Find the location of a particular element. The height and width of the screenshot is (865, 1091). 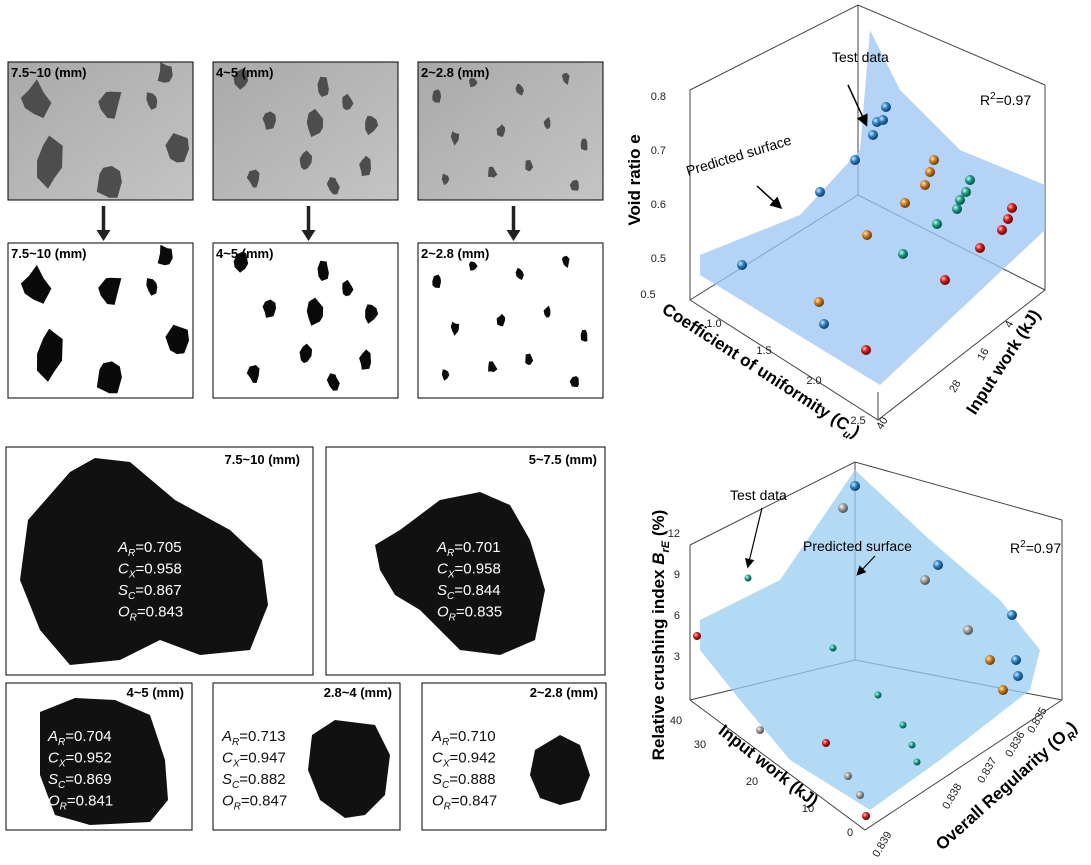

photo is located at coordinates (510, 131).